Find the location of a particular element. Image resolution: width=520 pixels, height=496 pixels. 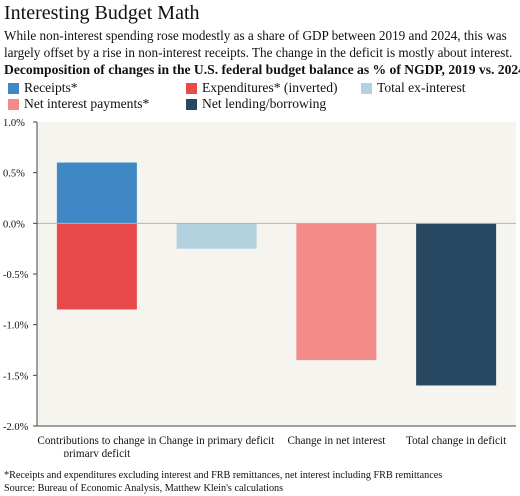

legend-label-receipts: Receipts* is located at coordinates (51, 87).